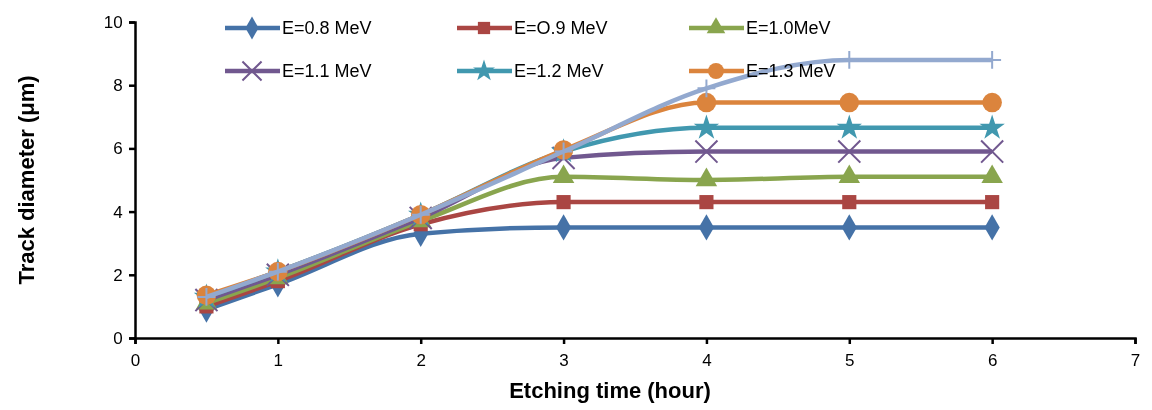 The image size is (1152, 410). What do you see at coordinates (113, 22) in the screenshot?
I see `y-tick-label: 10` at bounding box center [113, 22].